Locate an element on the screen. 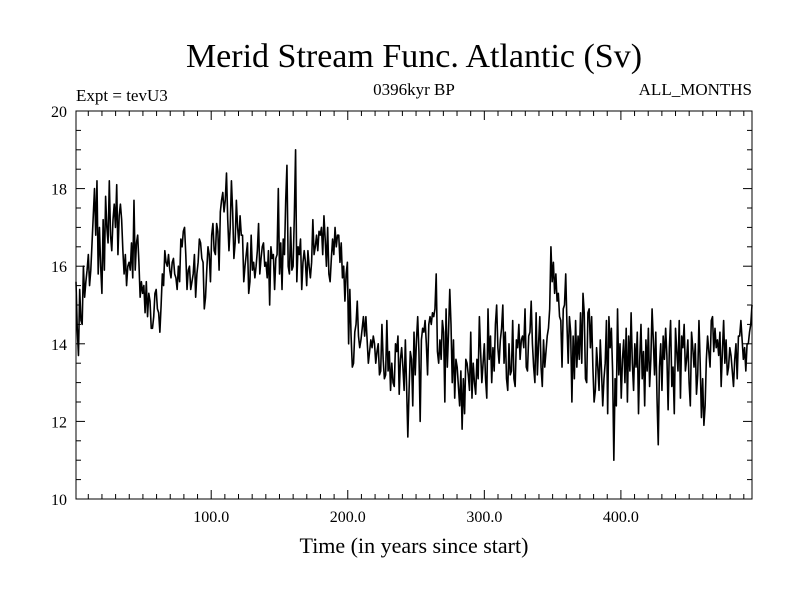 Image resolution: width=800 pixels, height=600 pixels. experiment-label: Expt = tevU3 is located at coordinates (122, 95).